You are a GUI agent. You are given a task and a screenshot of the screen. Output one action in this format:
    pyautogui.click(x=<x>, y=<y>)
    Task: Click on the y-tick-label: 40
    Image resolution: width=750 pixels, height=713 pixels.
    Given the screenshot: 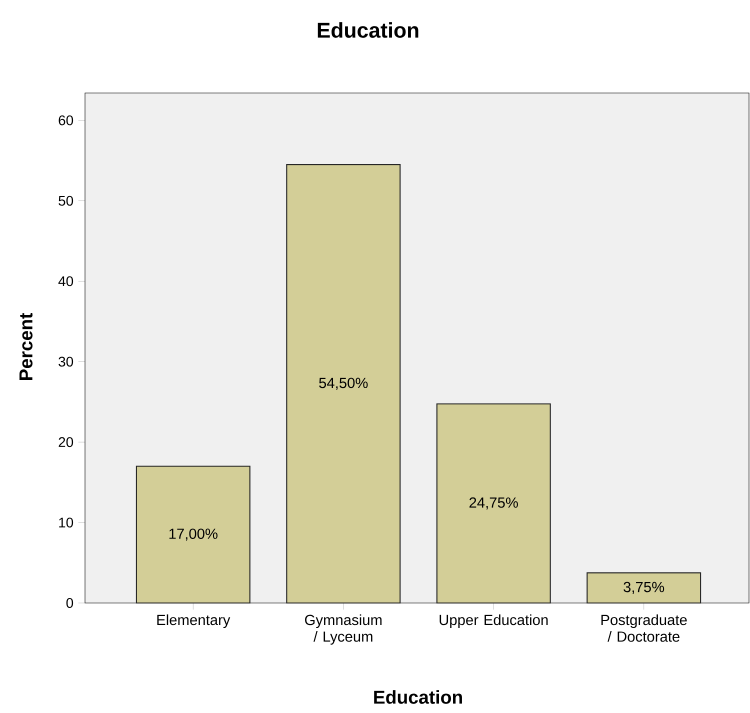 What is the action you would take?
    pyautogui.click(x=66, y=281)
    